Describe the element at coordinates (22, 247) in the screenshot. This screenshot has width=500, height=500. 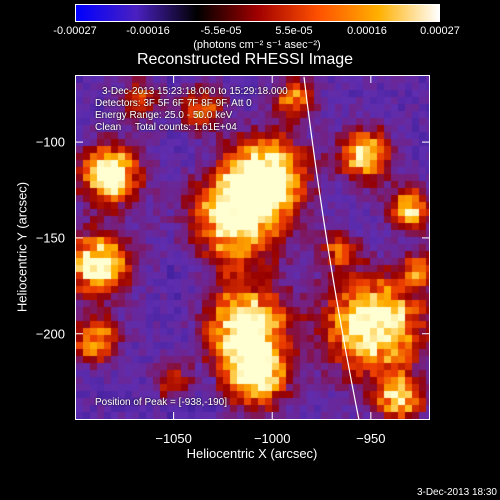
I see `y-axis-label: Heliocentric Y (arcsec)` at that location.